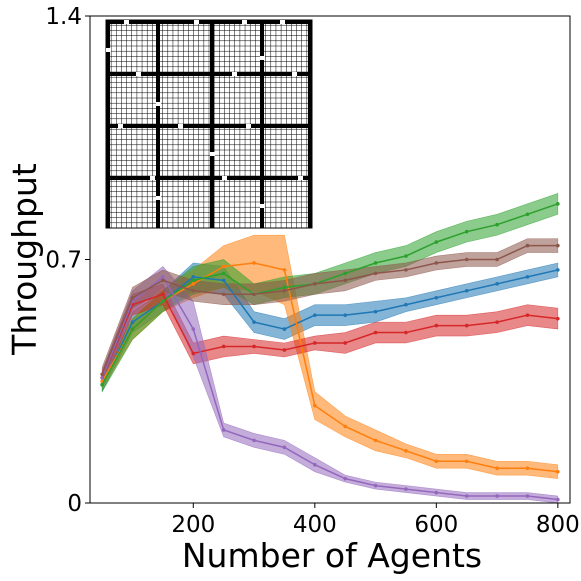  What do you see at coordinates (315, 525) in the screenshot?
I see `x-tick-label: 400` at bounding box center [315, 525].